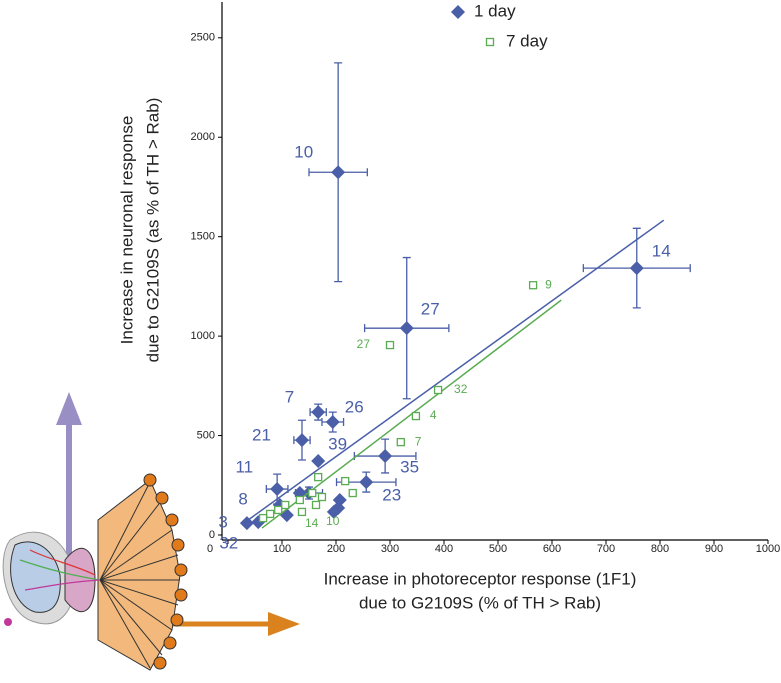 Image resolution: width=781 pixels, height=683 pixels. Describe the element at coordinates (714, 549) in the screenshot. I see `x-tick-label: 900` at that location.